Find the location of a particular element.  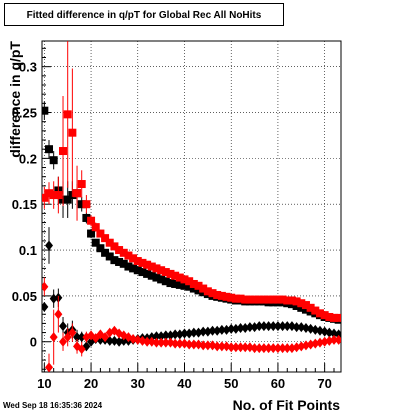

y-tick-label-3: 0.15 is located at coordinates (24, 204).